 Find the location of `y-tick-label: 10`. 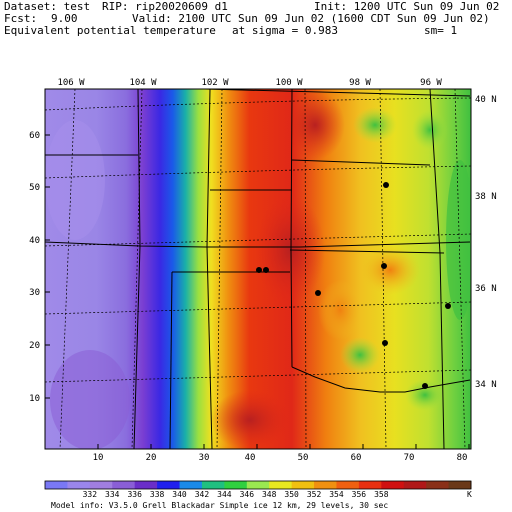

y-tick-label: 10 is located at coordinates (34, 399).